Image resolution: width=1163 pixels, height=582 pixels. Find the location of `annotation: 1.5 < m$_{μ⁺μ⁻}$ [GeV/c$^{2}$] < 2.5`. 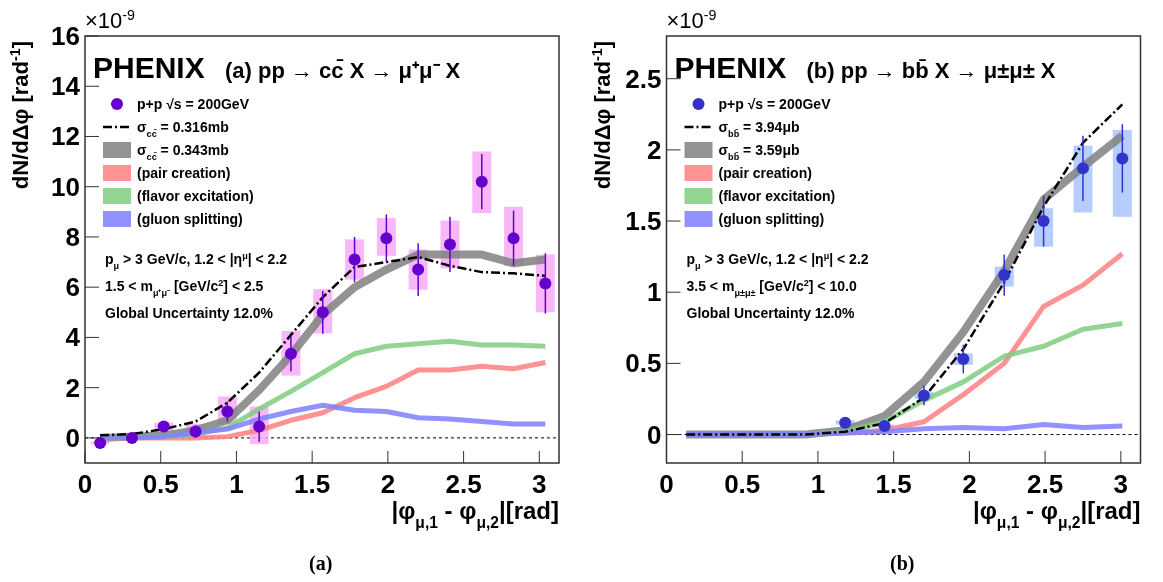

annotation: 1.5 < m$_{μ⁺μ⁻}$ [GeV/c$^{2}$] < 2.5 is located at coordinates (184, 288).